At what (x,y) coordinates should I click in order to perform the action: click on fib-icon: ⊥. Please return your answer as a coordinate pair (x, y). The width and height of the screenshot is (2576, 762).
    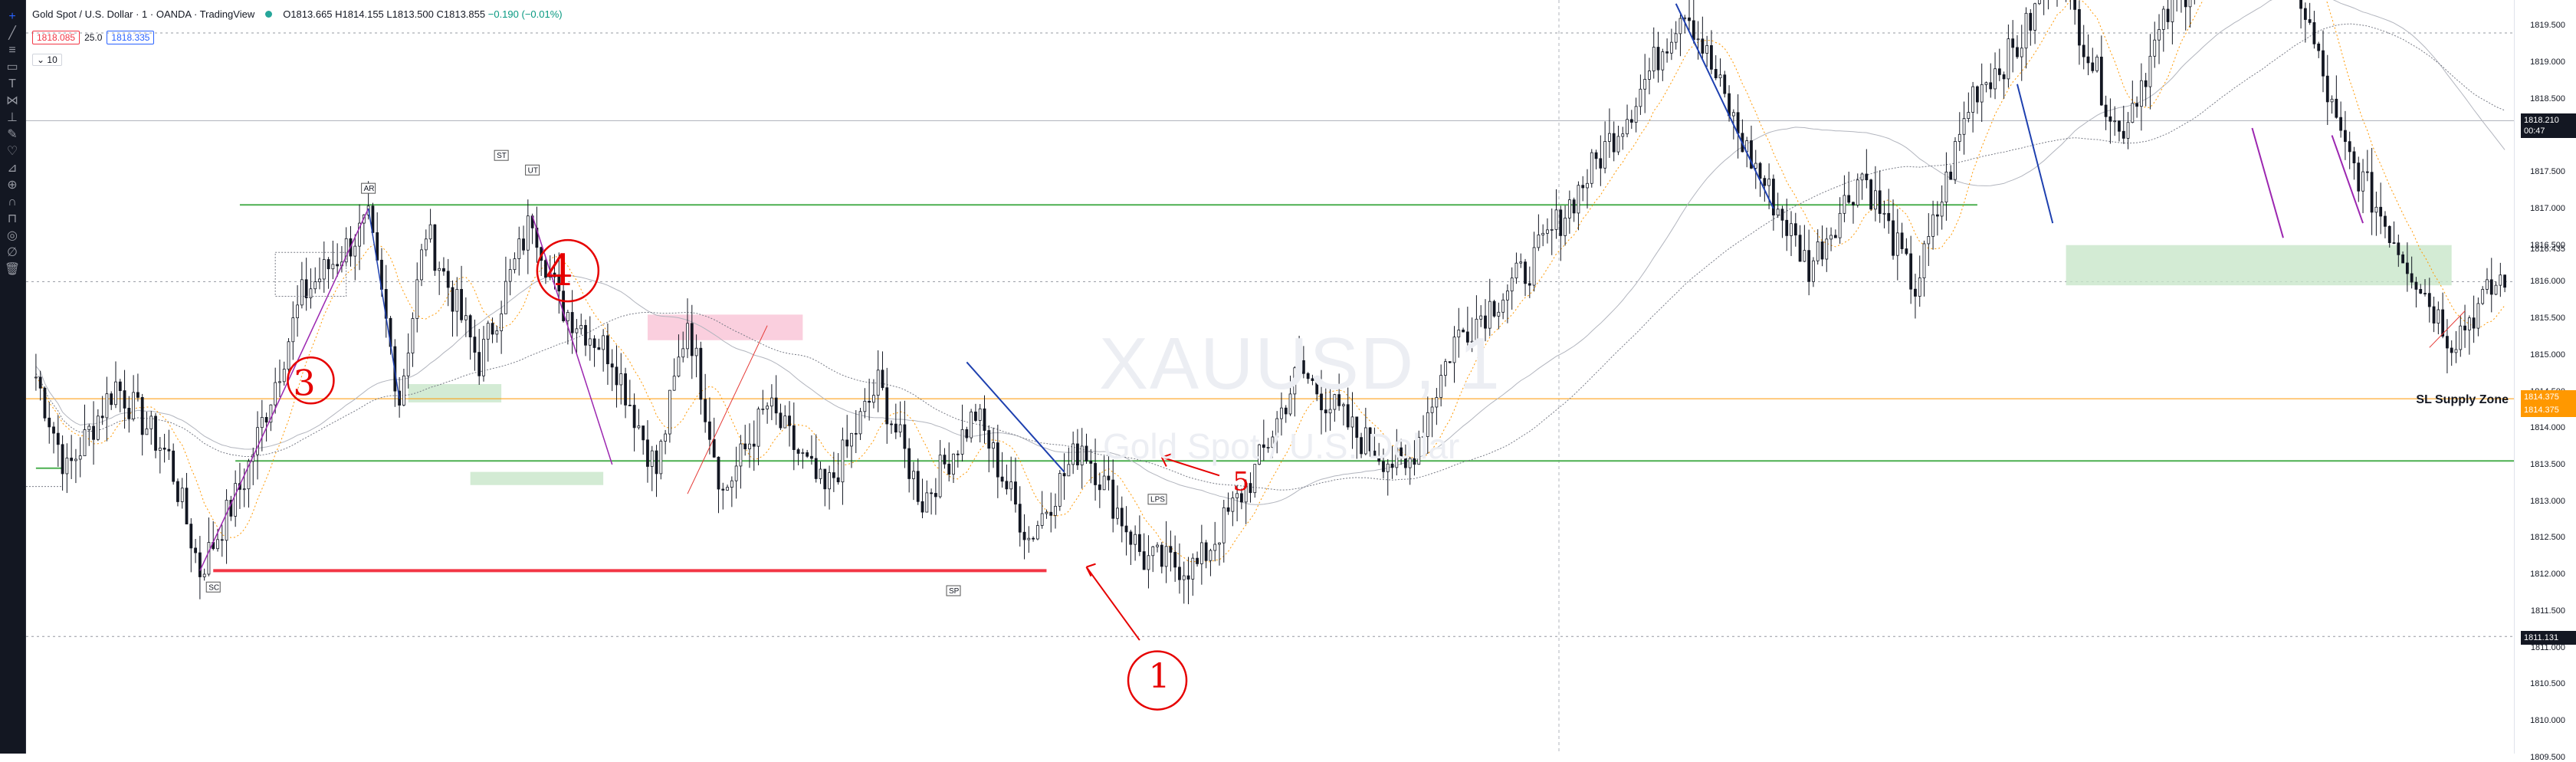
    Looking at the image, I should click on (12, 117).